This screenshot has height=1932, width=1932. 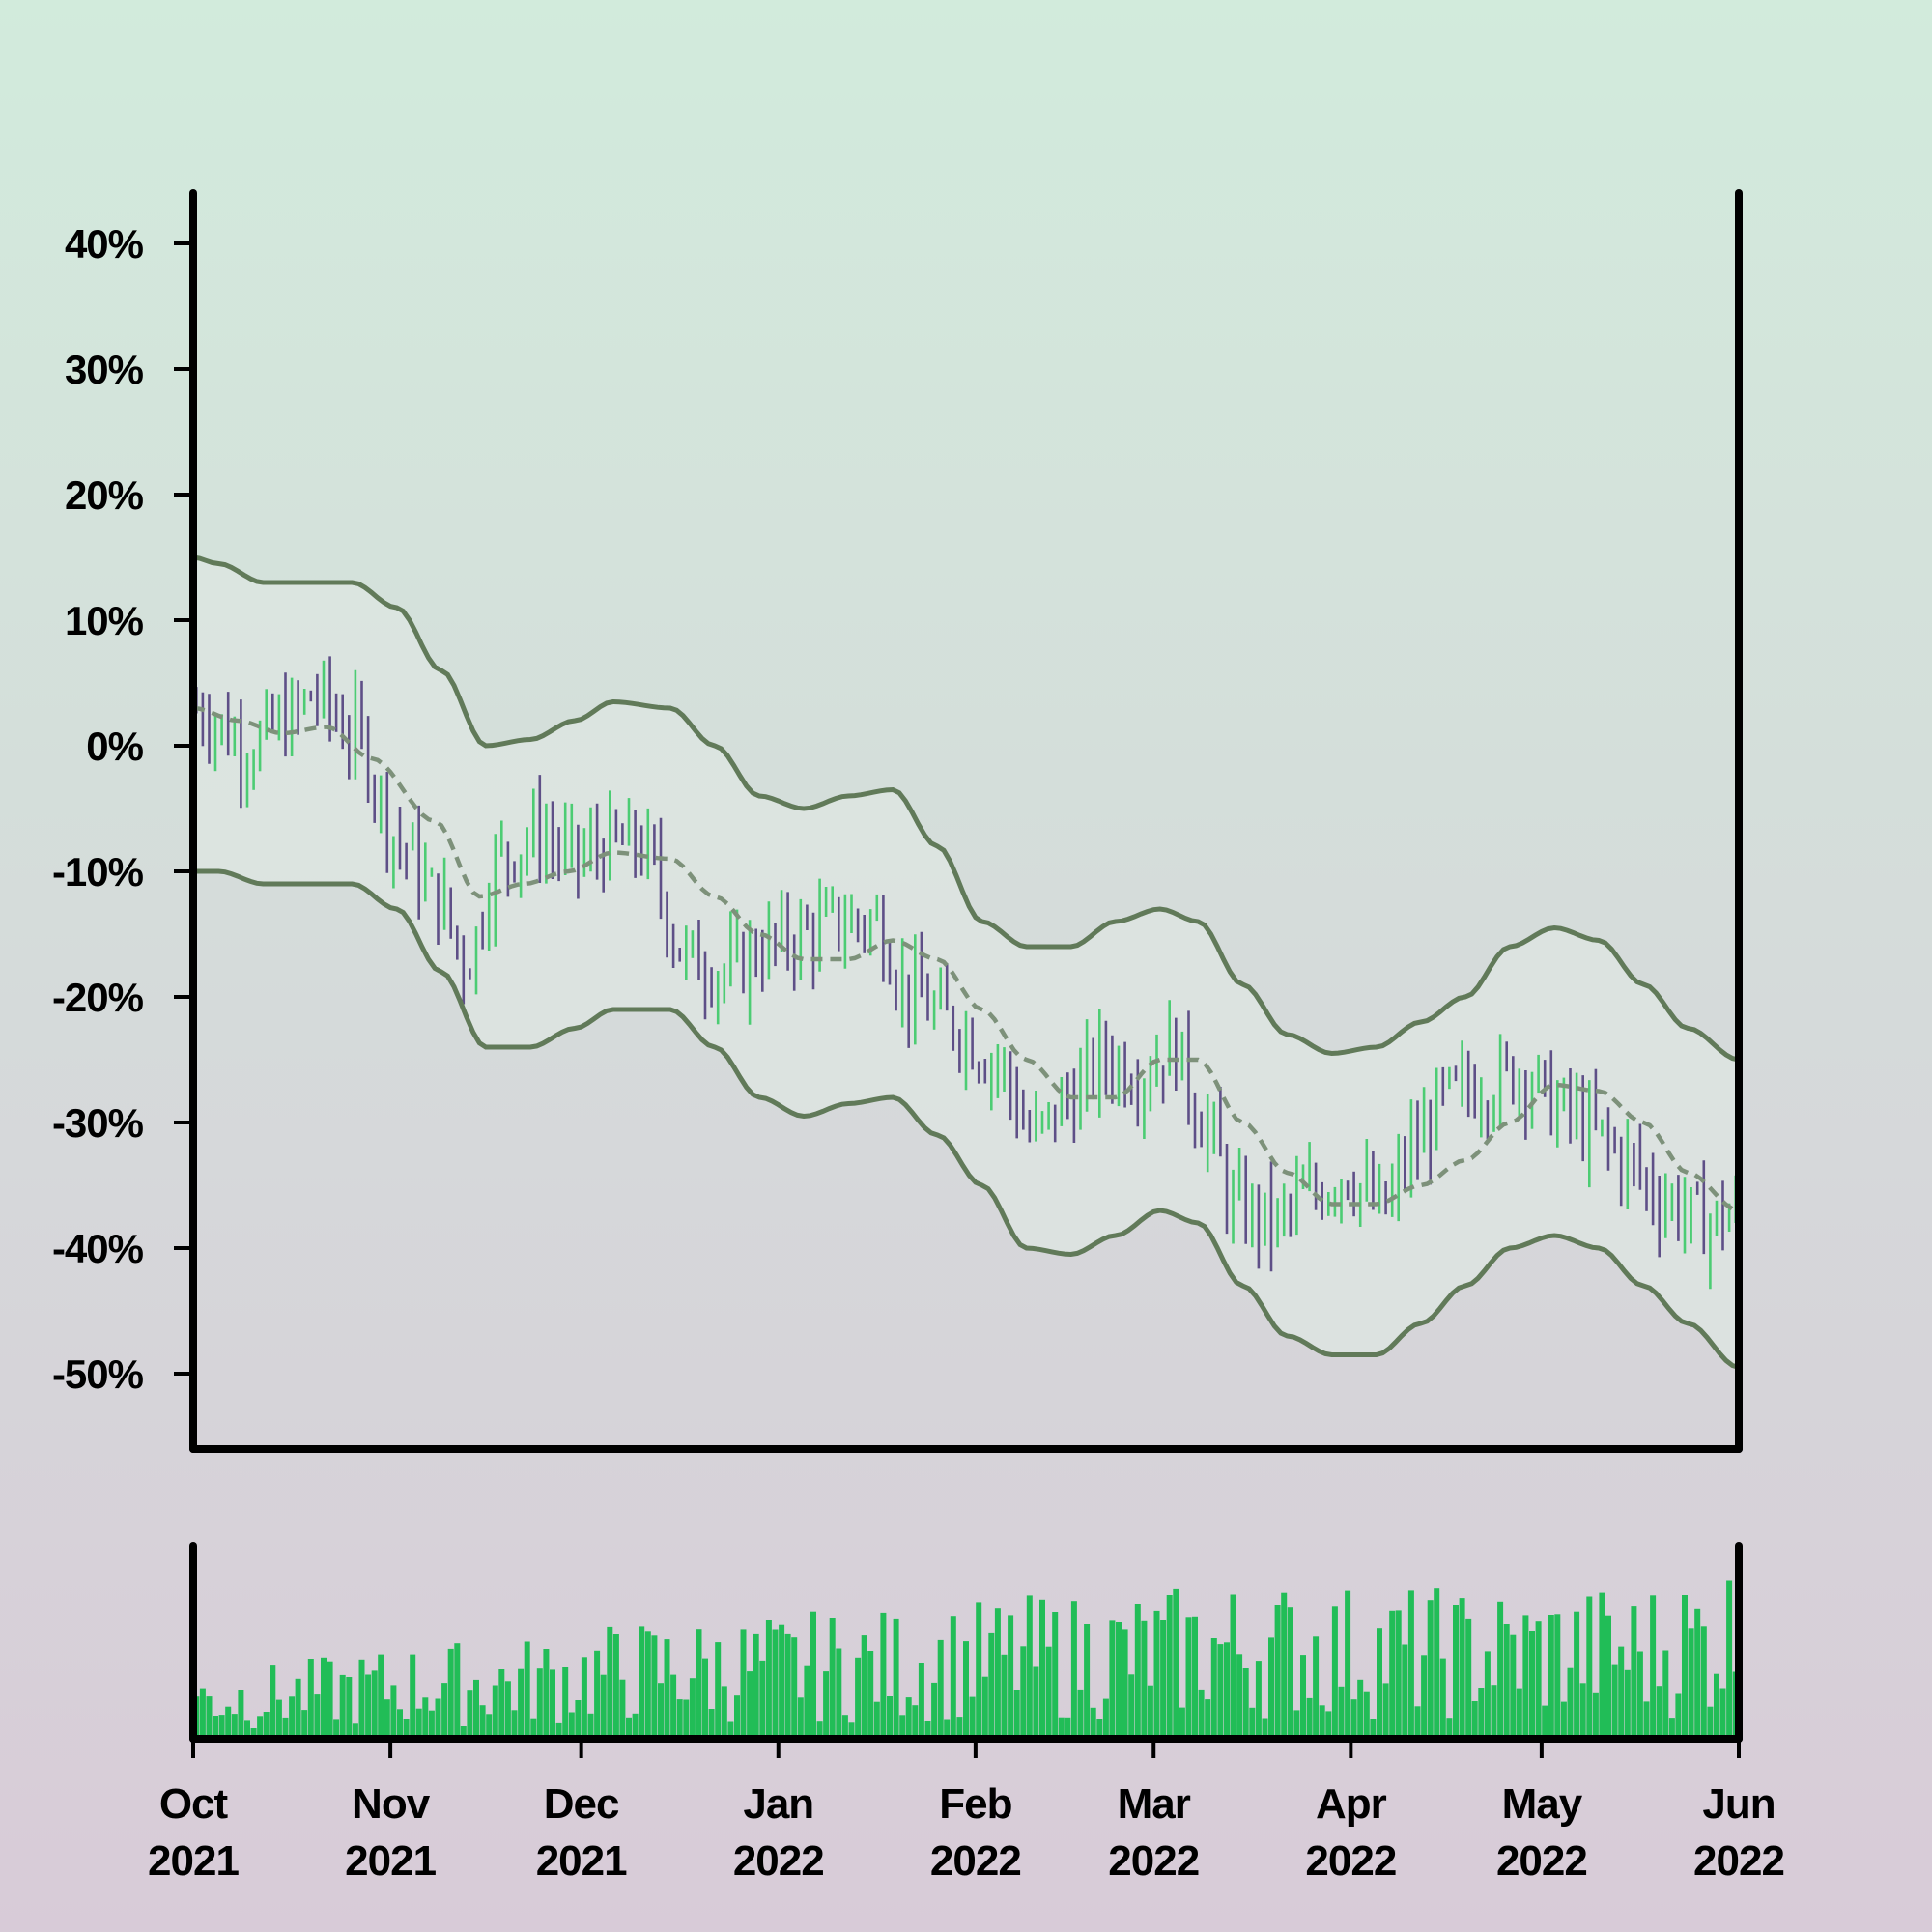 I want to click on x-tick-year: 2021, so click(x=193, y=1861).